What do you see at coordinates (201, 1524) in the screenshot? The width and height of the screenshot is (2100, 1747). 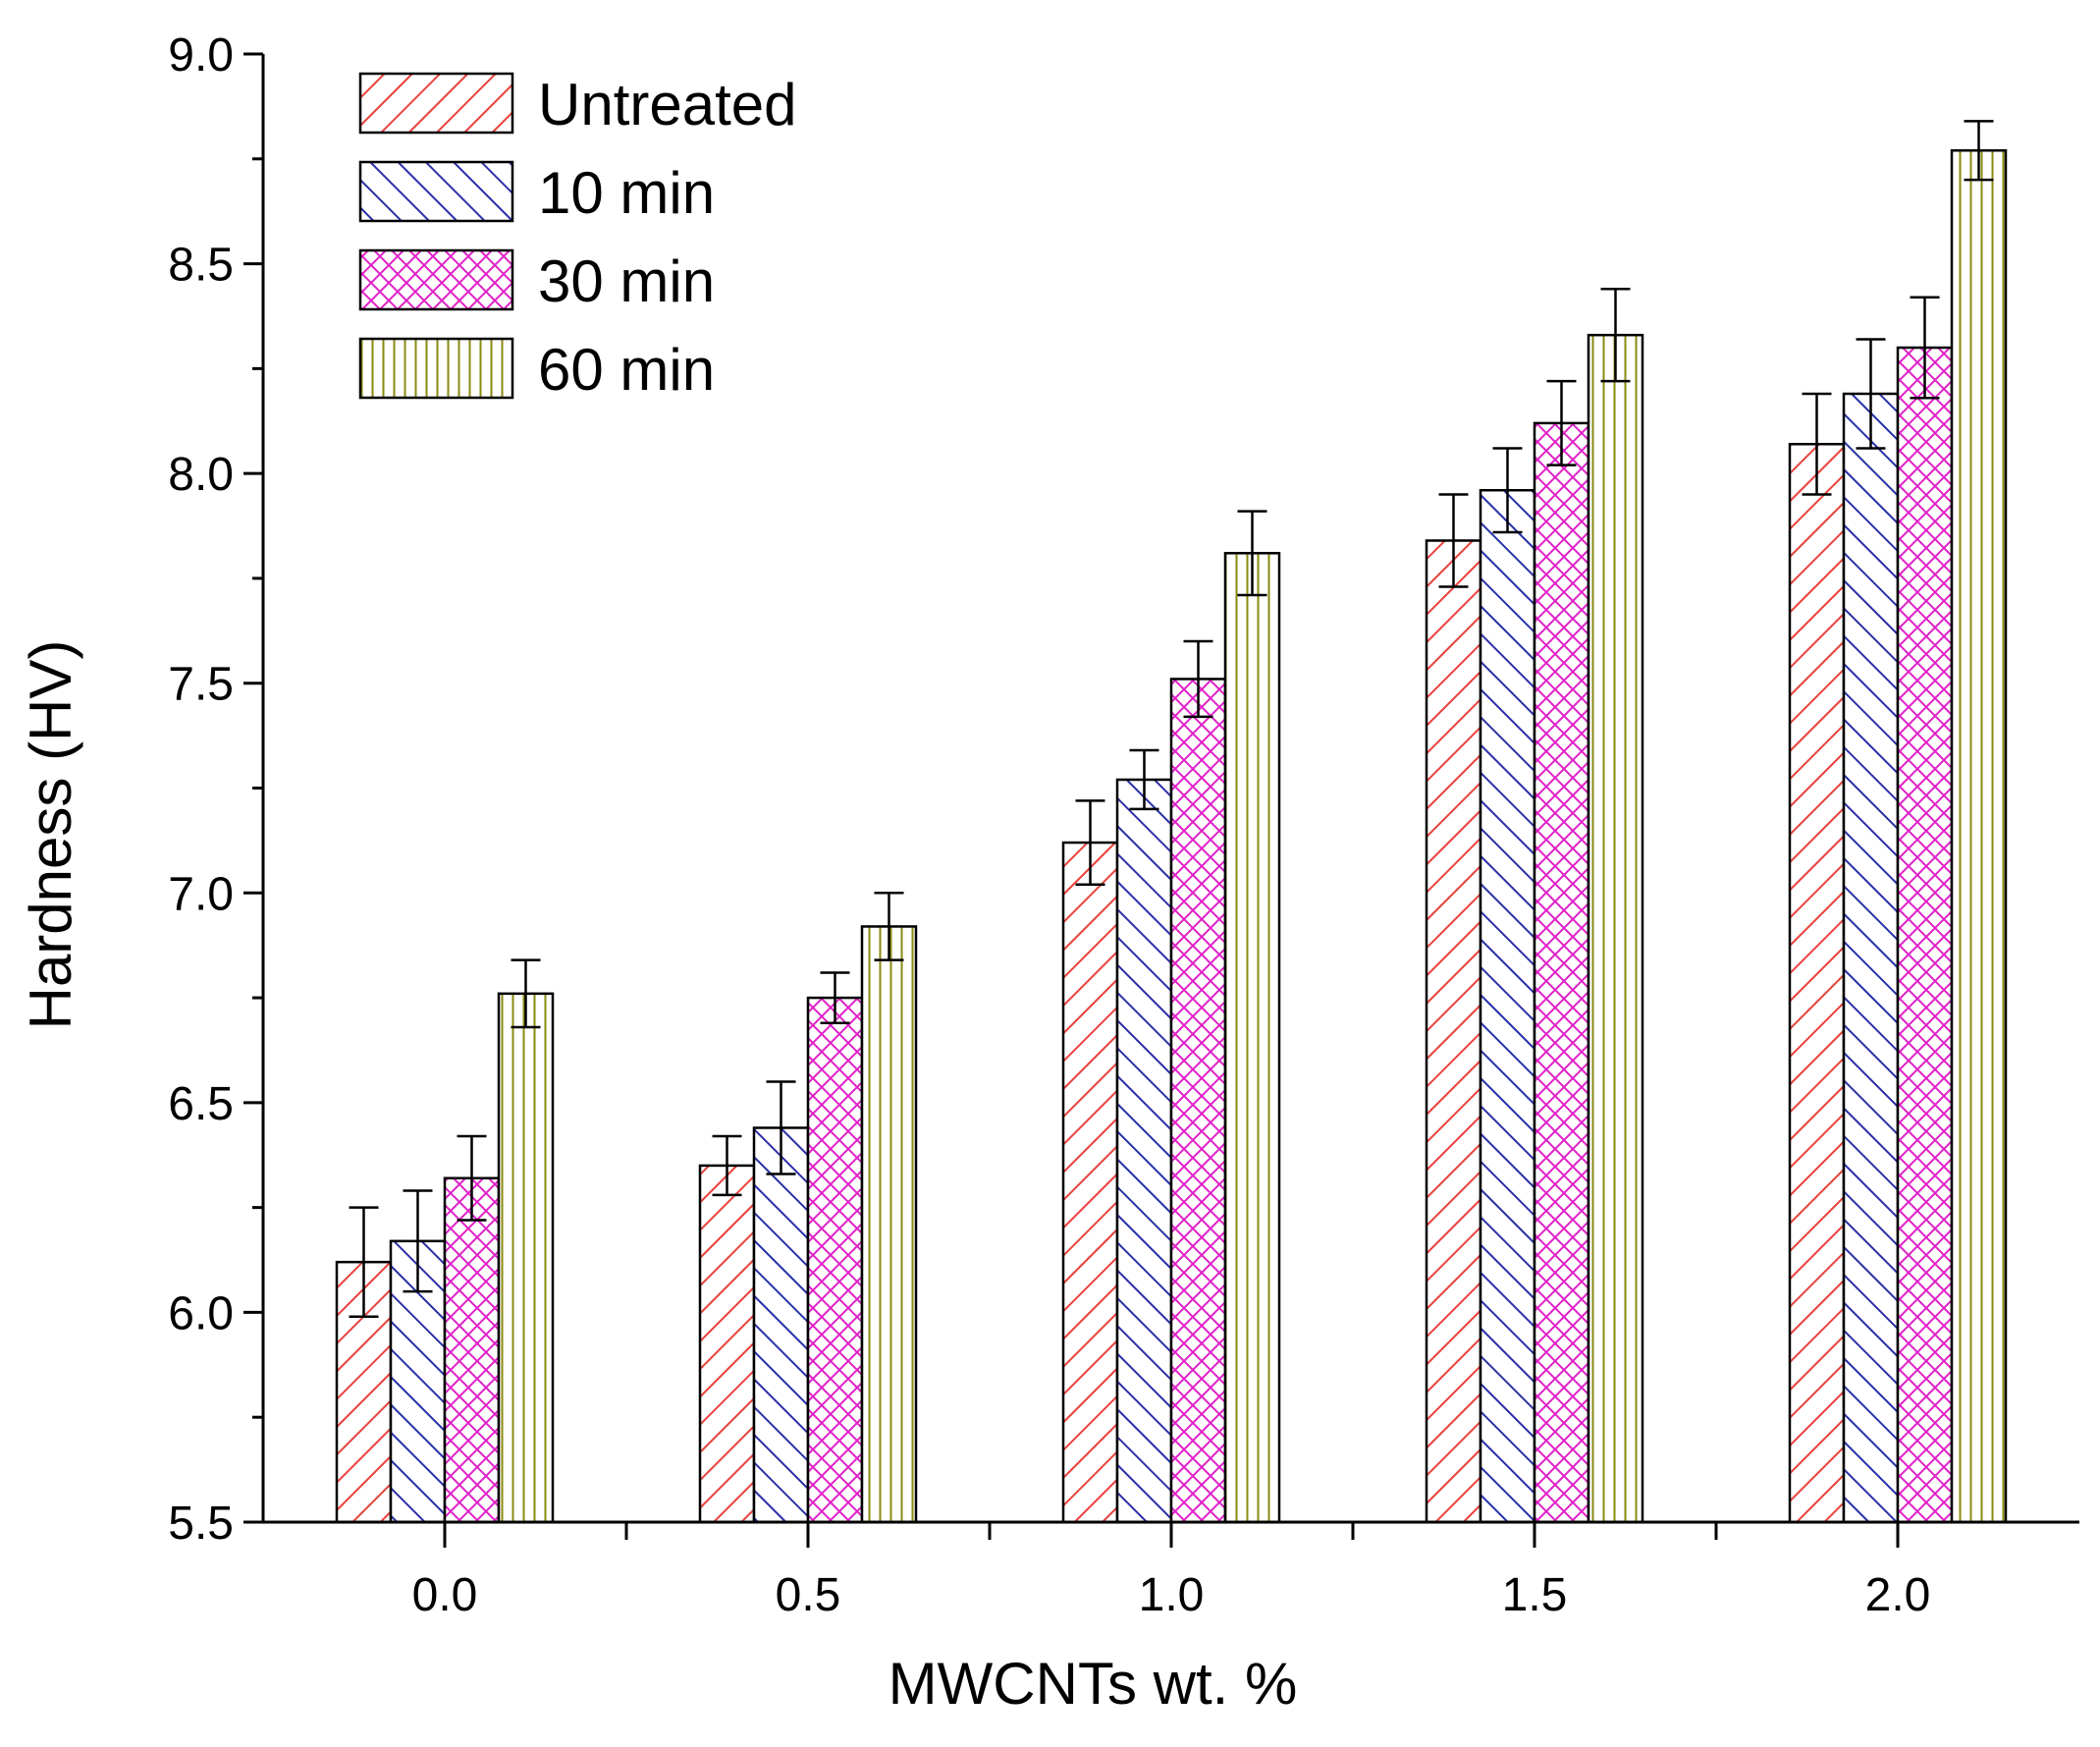 I see `y-tick-label: 5.5` at bounding box center [201, 1524].